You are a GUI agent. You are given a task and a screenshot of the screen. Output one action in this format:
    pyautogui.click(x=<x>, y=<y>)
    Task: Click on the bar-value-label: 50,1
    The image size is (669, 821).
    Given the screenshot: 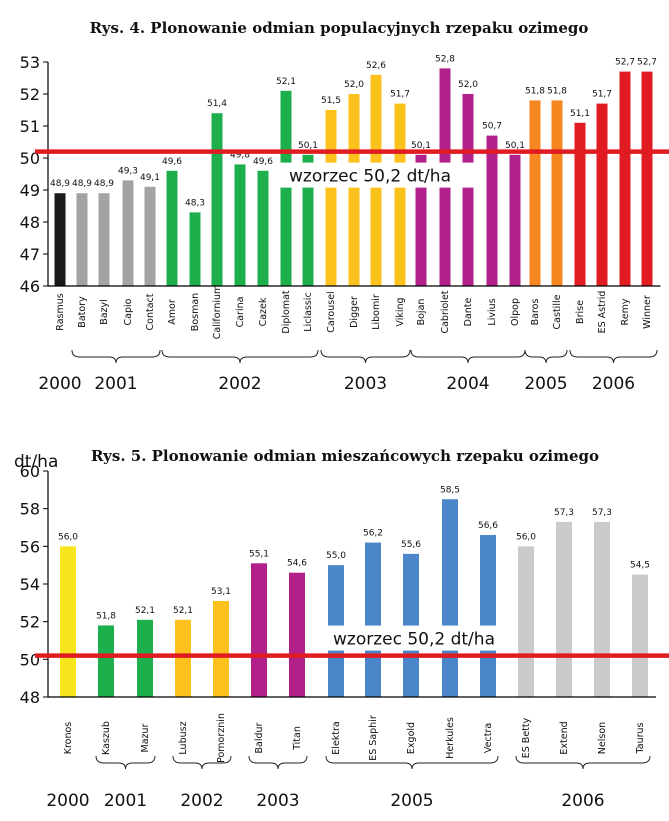 What is the action you would take?
    pyautogui.click(x=308, y=146)
    